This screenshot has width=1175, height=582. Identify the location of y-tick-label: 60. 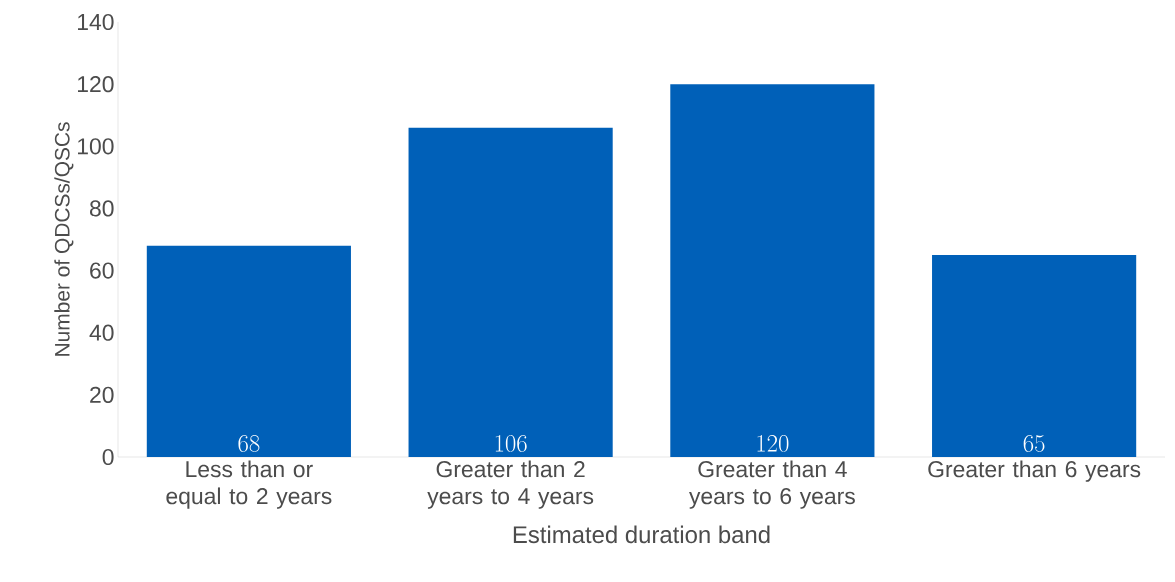
(102, 270).